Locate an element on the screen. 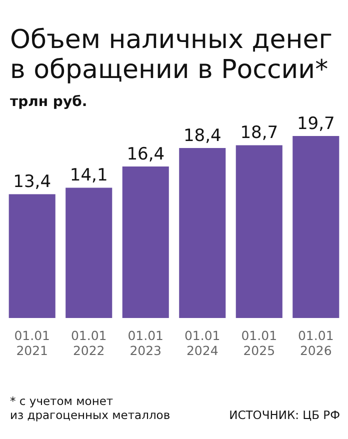 The width and height of the screenshot is (348, 439). x-tick-label: 01.01 2021 is located at coordinates (32, 343).